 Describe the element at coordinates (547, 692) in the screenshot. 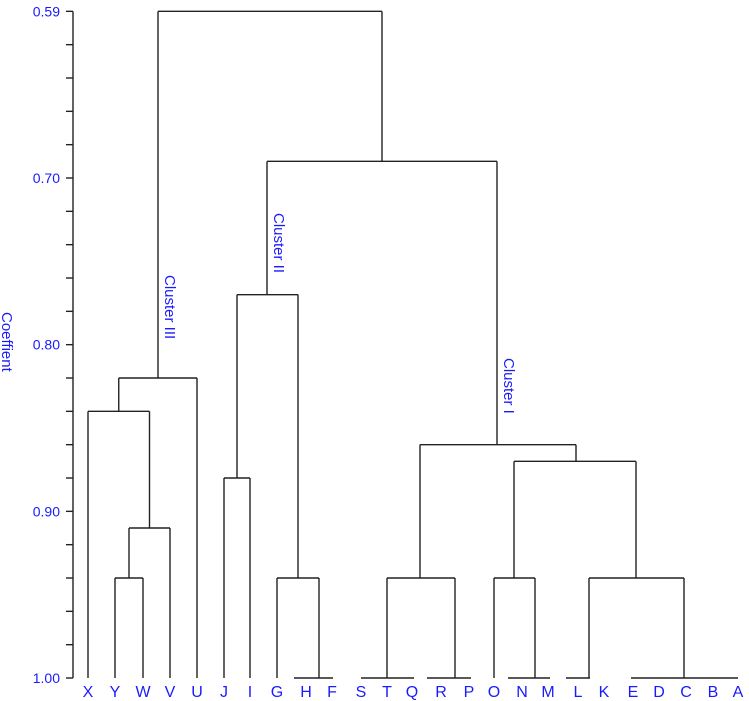

I see `leaf-label-M: M` at that location.